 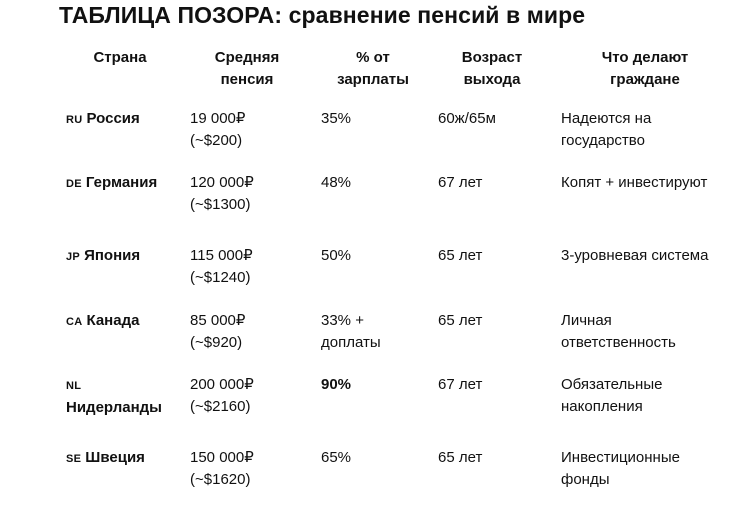 I want to click on pension-rub: 150 000₽, so click(x=222, y=457).